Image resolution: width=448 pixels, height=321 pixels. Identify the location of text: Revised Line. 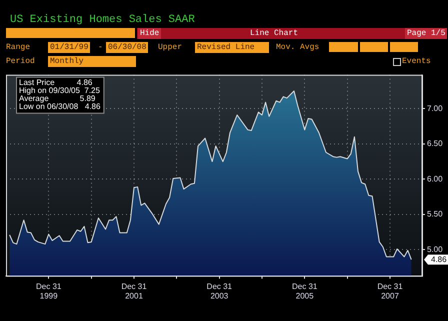
(232, 47).